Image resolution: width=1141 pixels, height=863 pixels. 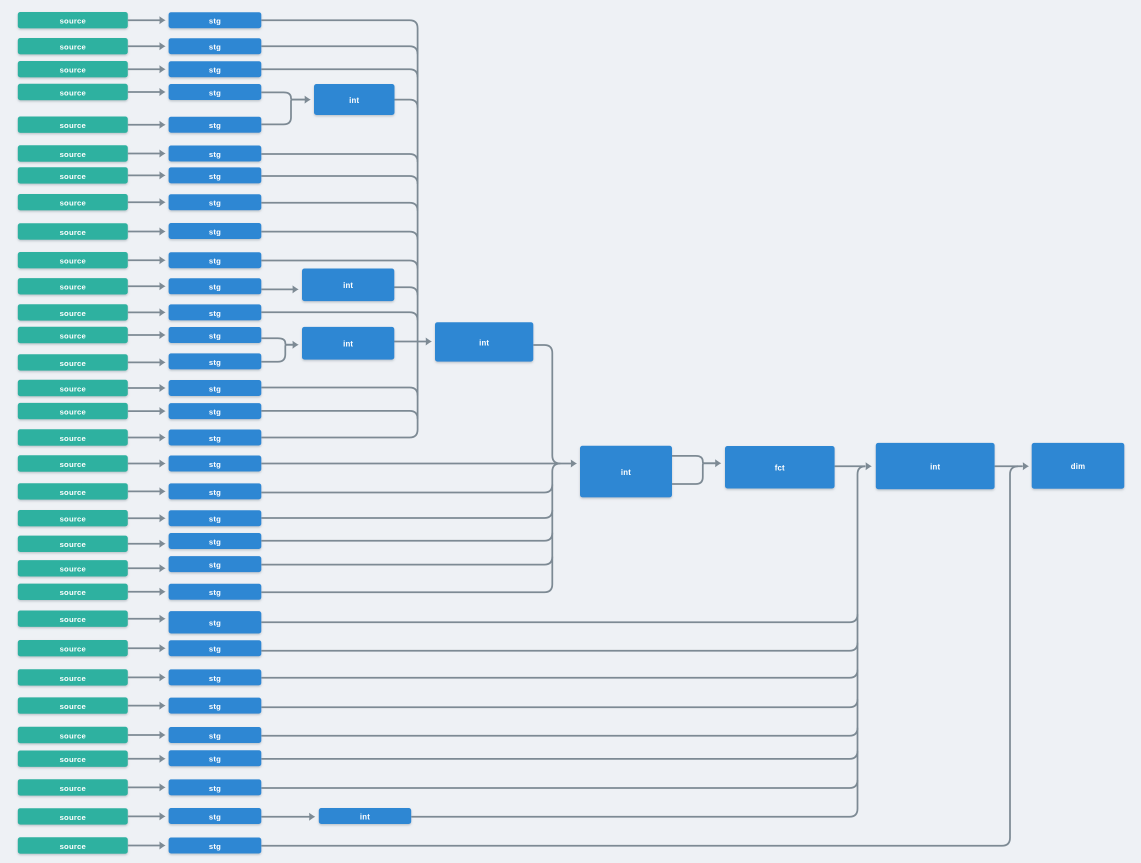 What do you see at coordinates (780, 468) in the screenshot?
I see `svg-text: fct` at bounding box center [780, 468].